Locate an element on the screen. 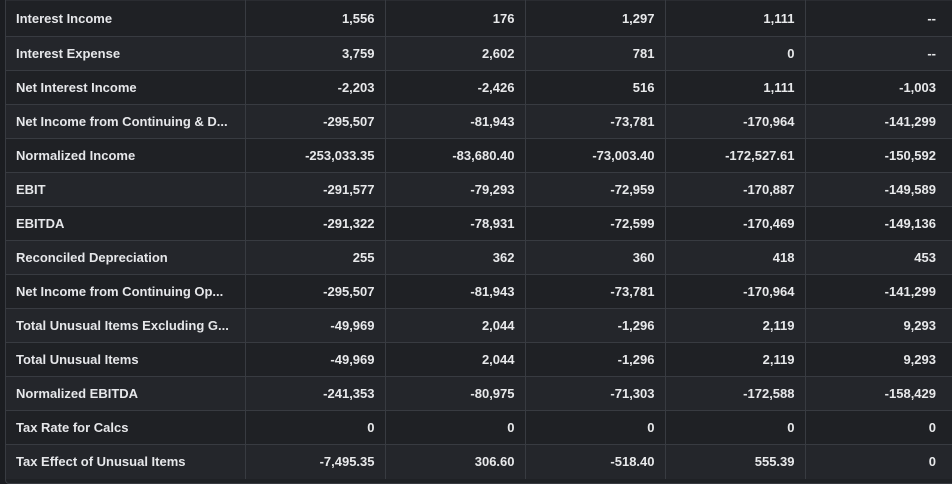  row-value: -73,003.40 is located at coordinates (595, 155).